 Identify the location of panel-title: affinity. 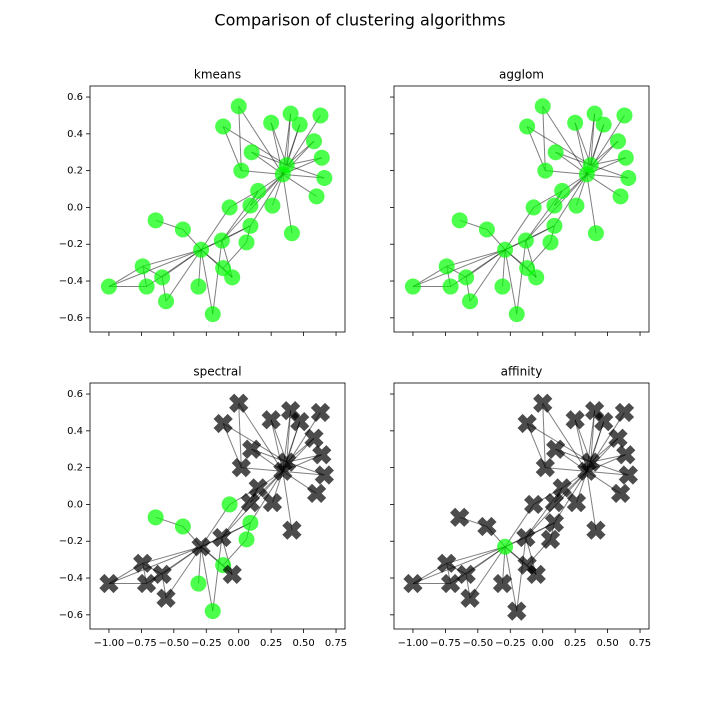
(522, 372).